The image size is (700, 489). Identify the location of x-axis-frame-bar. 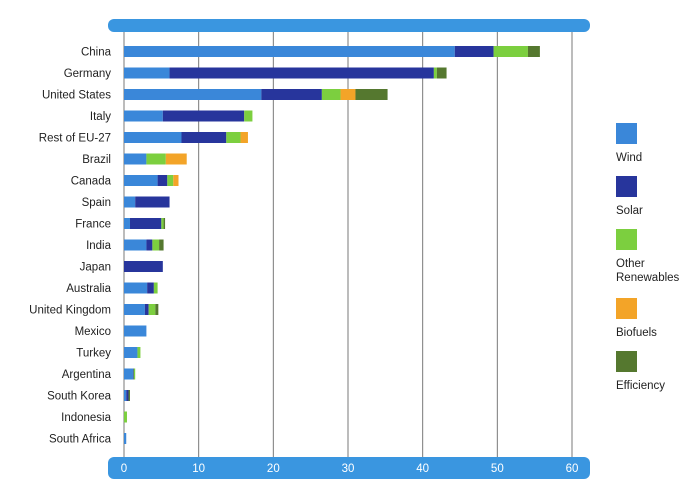
(349, 468).